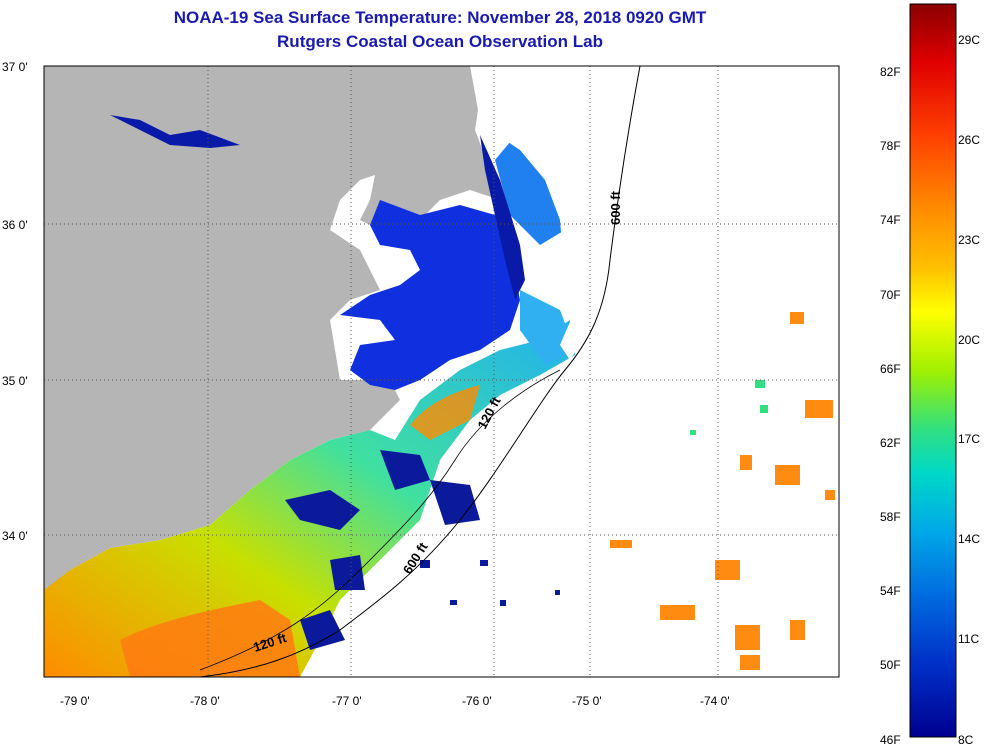 This screenshot has height=754, width=984. Describe the element at coordinates (615, 207) in the screenshot. I see `depth-label-600ft-north: 600 ft` at that location.